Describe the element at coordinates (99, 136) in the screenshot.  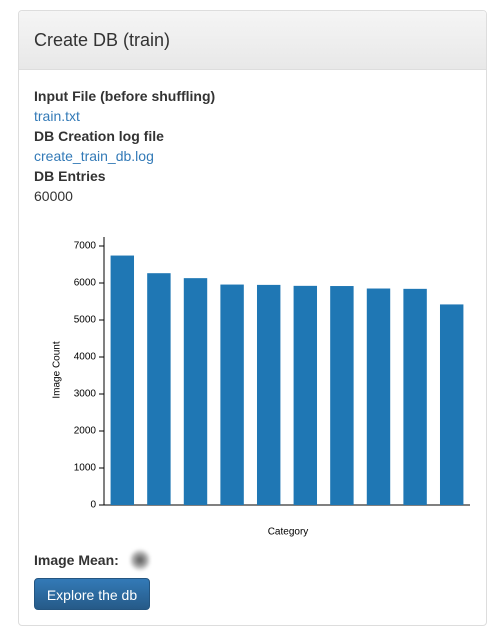
I see `field-label: DB Creation log file` at that location.